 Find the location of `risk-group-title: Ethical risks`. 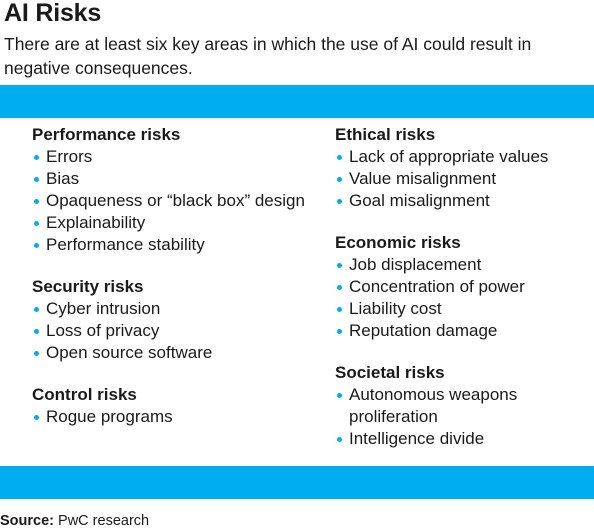

risk-group-title: Ethical risks is located at coordinates (385, 134).